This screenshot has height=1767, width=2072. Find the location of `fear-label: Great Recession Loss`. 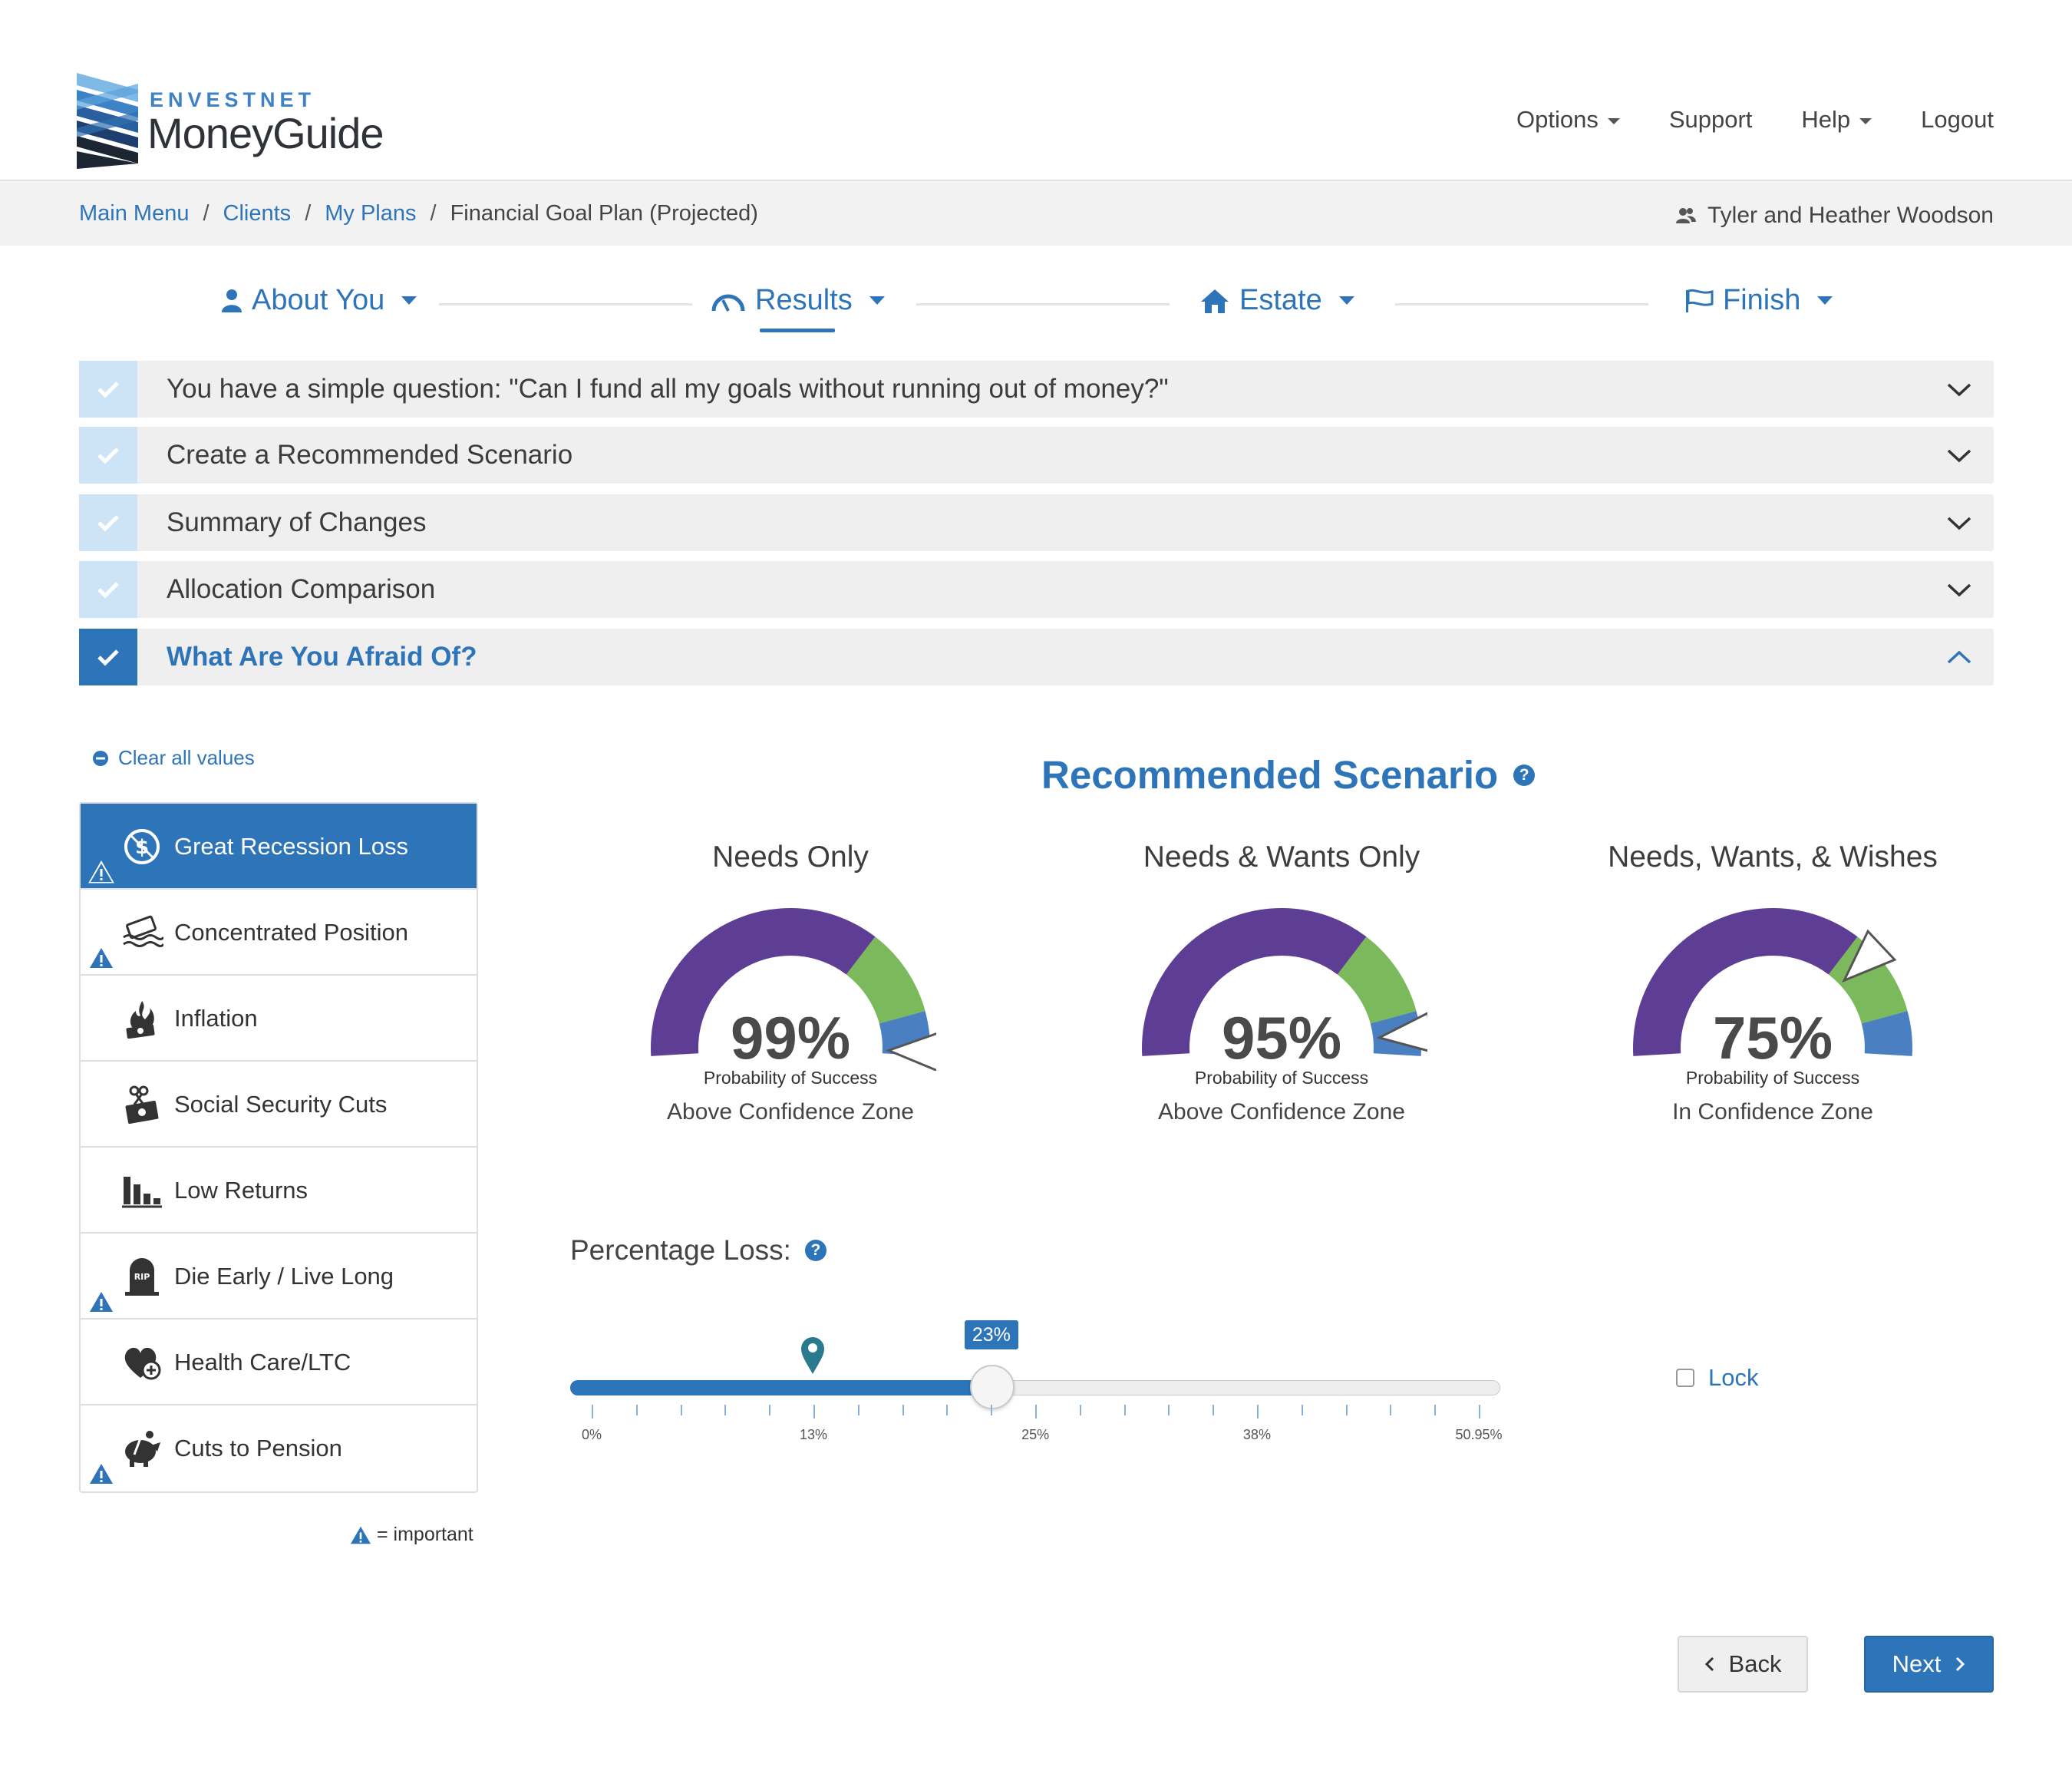

fear-label: Great Recession Loss is located at coordinates (291, 847).